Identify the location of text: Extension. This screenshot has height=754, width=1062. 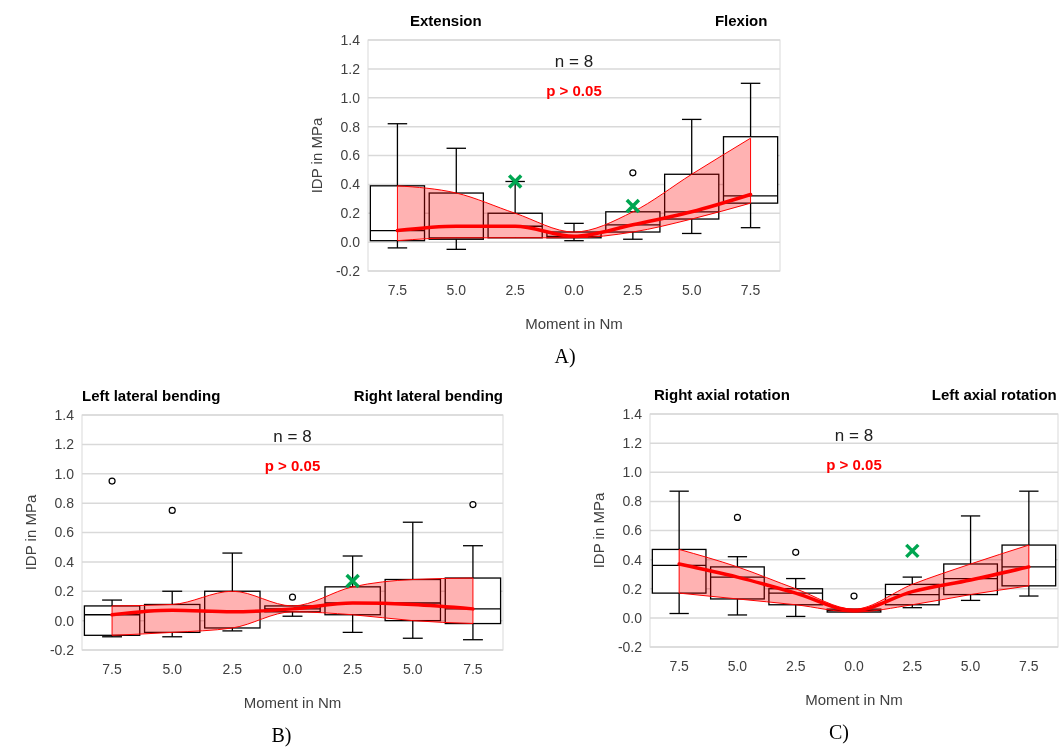
(446, 20).